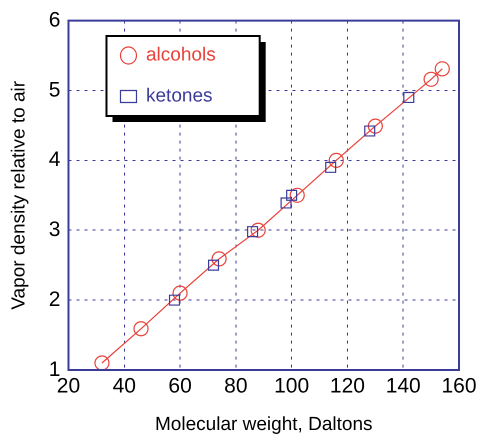 This screenshot has width=481, height=444. What do you see at coordinates (54, 90) in the screenshot?
I see `y-tick-label: 5` at bounding box center [54, 90].